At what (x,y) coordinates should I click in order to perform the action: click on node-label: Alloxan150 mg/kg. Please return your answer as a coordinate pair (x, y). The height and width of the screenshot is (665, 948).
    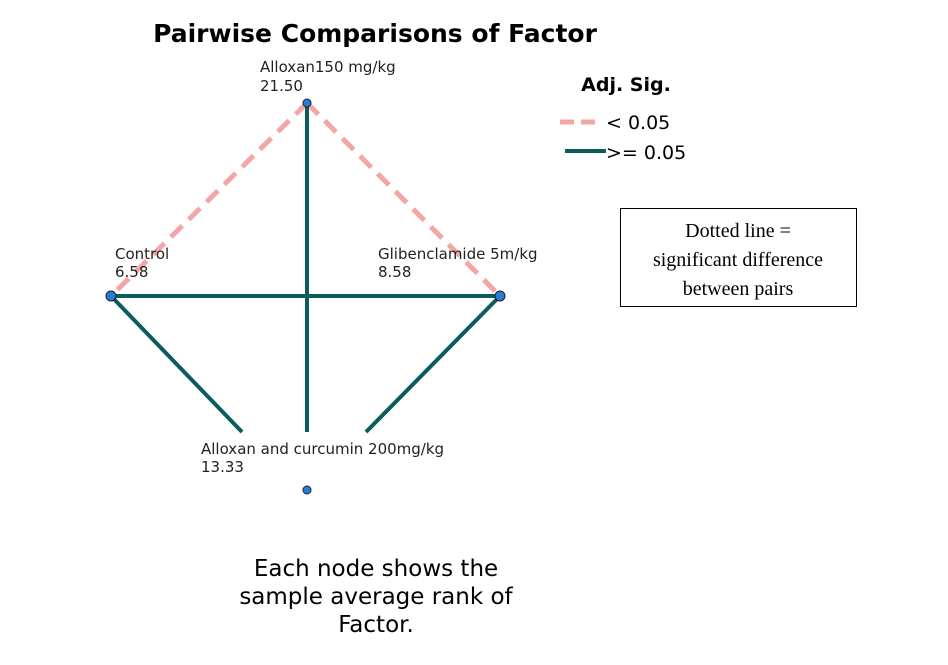
    Looking at the image, I should click on (328, 67).